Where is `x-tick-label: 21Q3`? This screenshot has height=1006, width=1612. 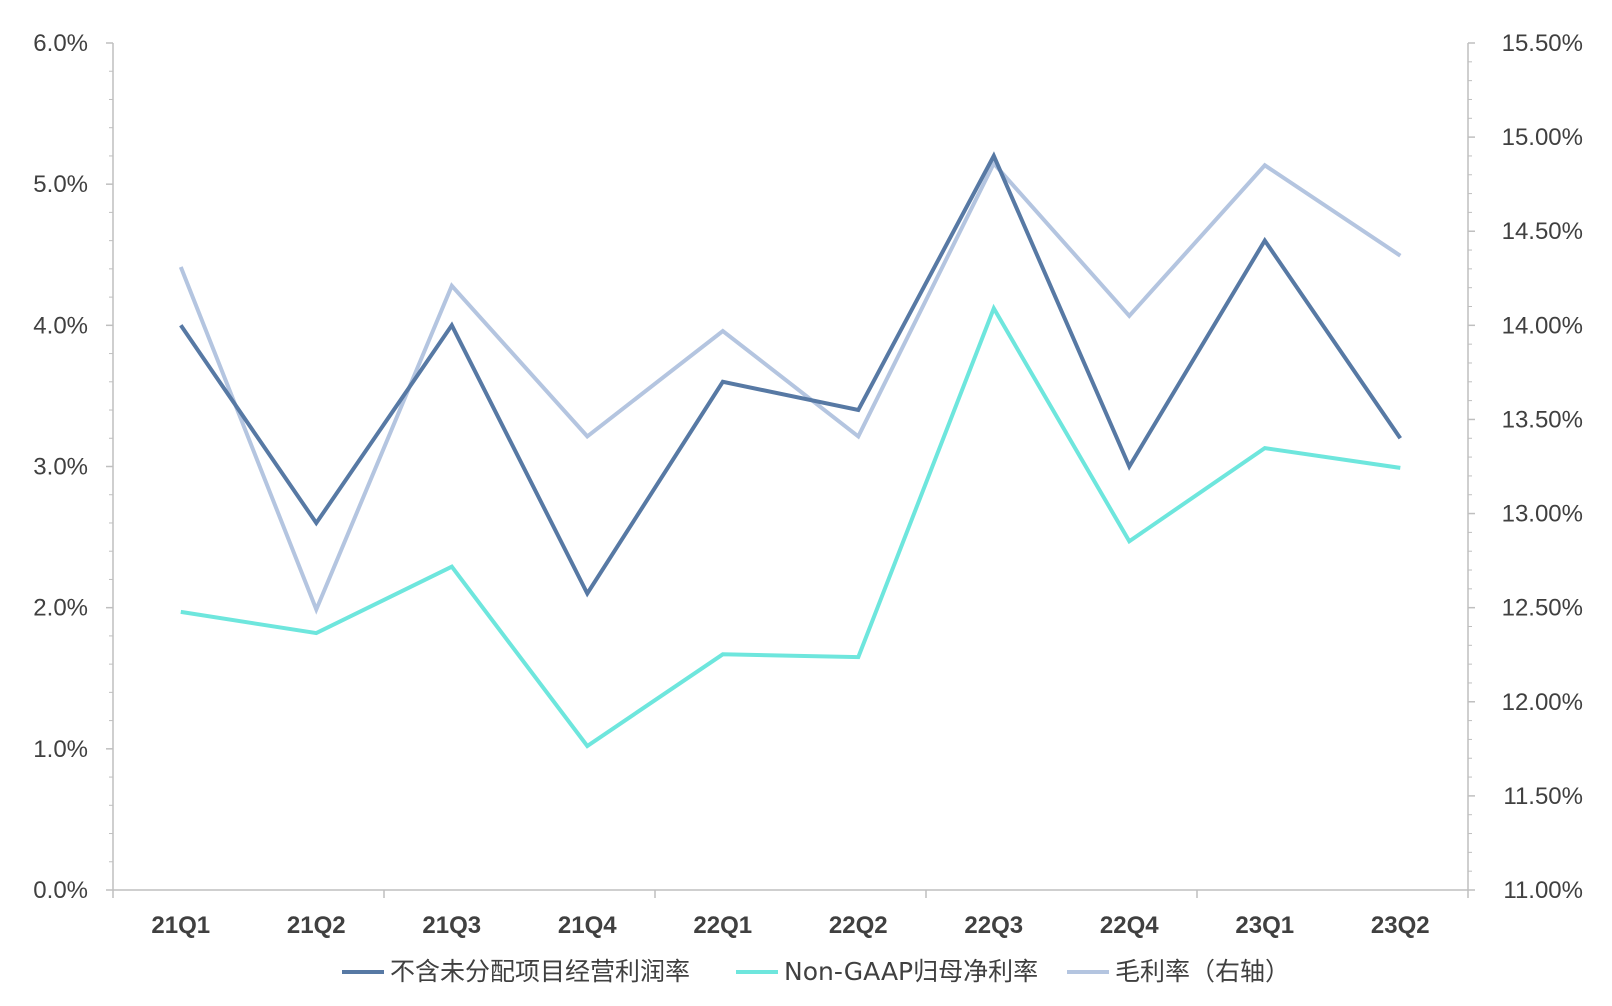
x-tick-label: 21Q3 is located at coordinates (451, 925).